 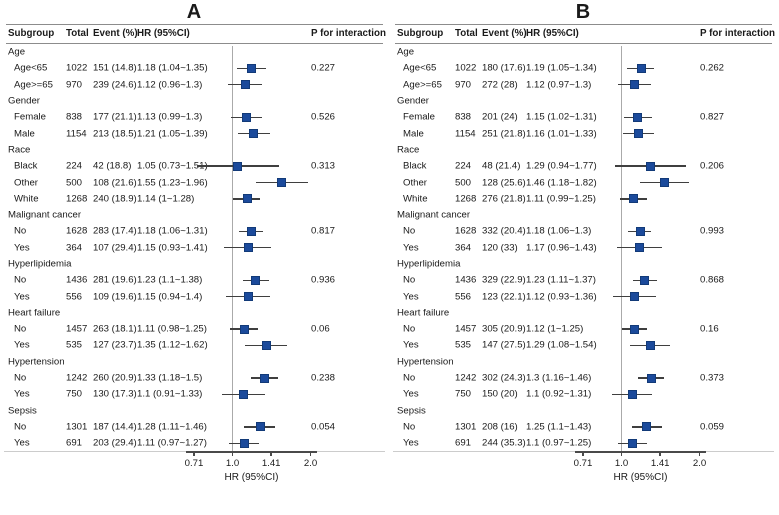 I want to click on subgroup-label: Female, so click(x=30, y=117).